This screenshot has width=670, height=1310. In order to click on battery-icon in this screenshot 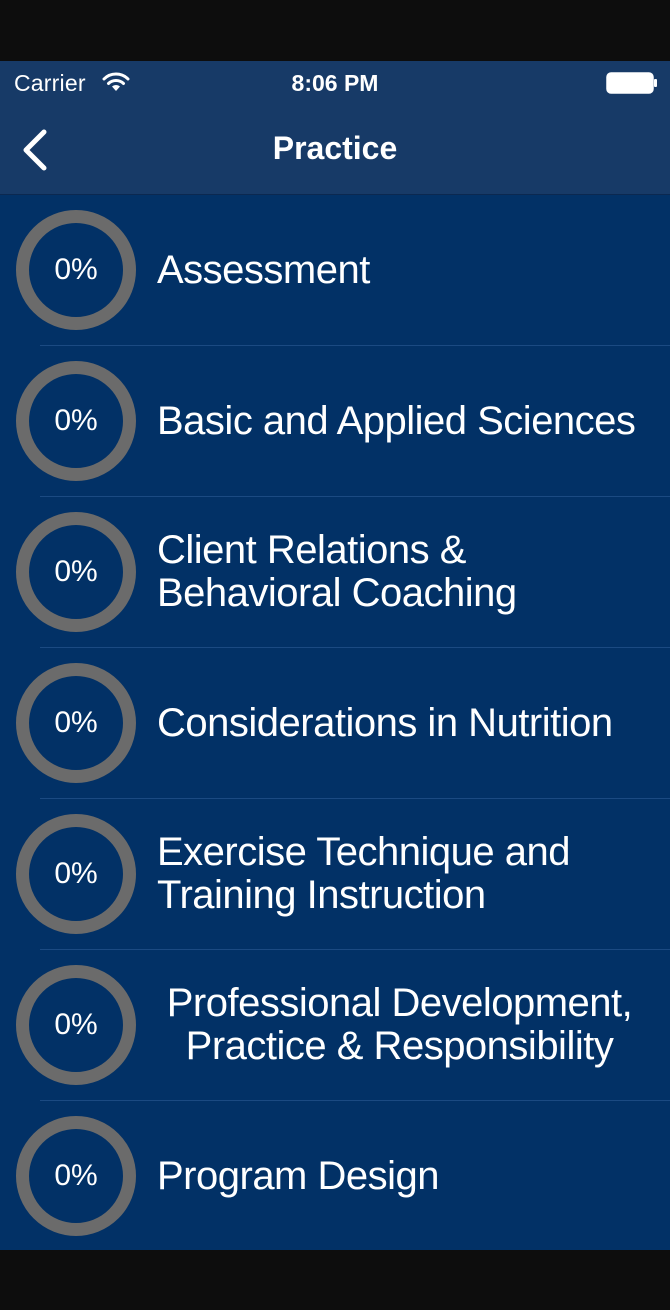, I will do `click(631, 83)`.